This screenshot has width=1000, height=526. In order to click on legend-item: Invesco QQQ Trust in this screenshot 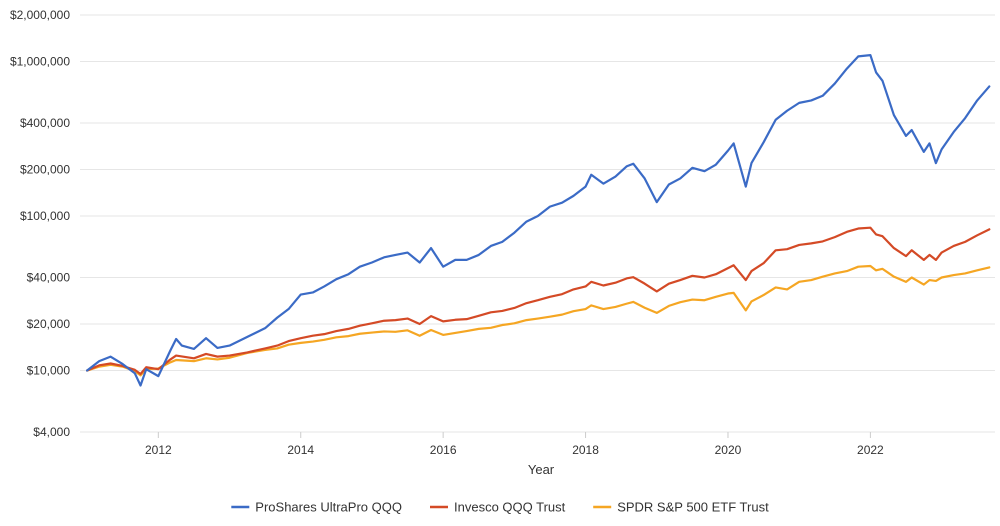, I will do `click(498, 507)`.